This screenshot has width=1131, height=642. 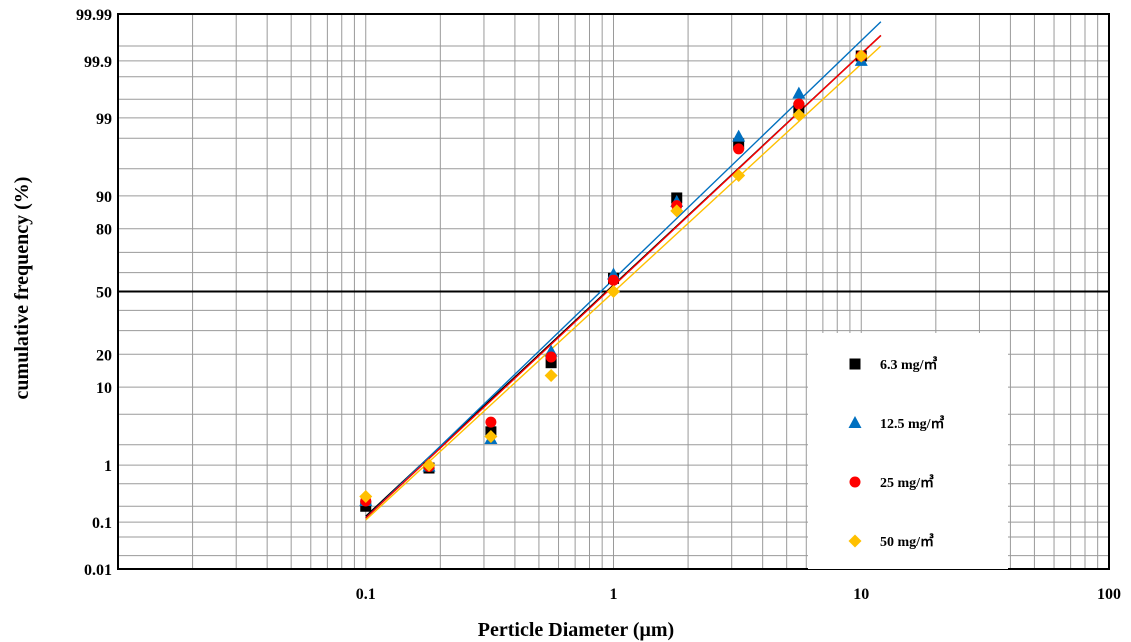 I want to click on y-tick-label: 0.01, so click(x=98, y=570).